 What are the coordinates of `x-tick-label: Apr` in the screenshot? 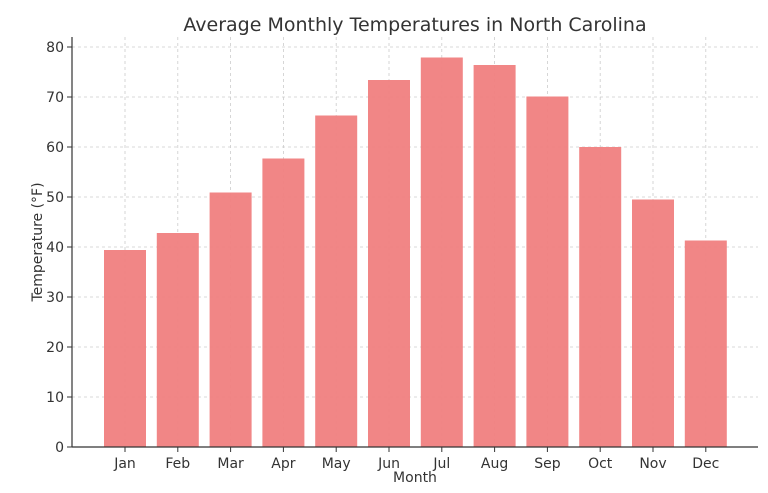 It's located at (283, 464).